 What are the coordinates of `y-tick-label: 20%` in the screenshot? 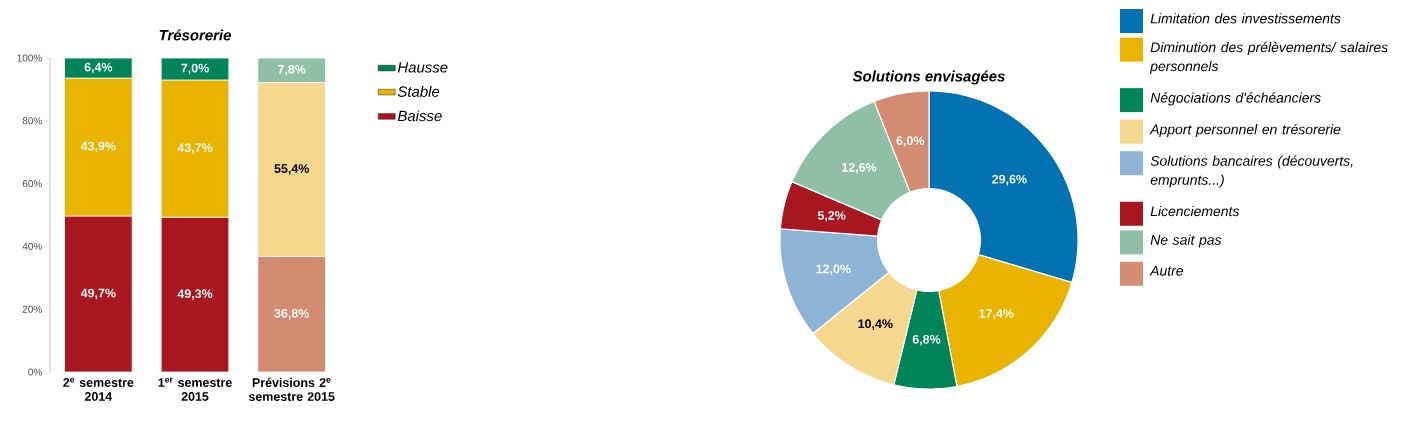 It's located at (32, 309).